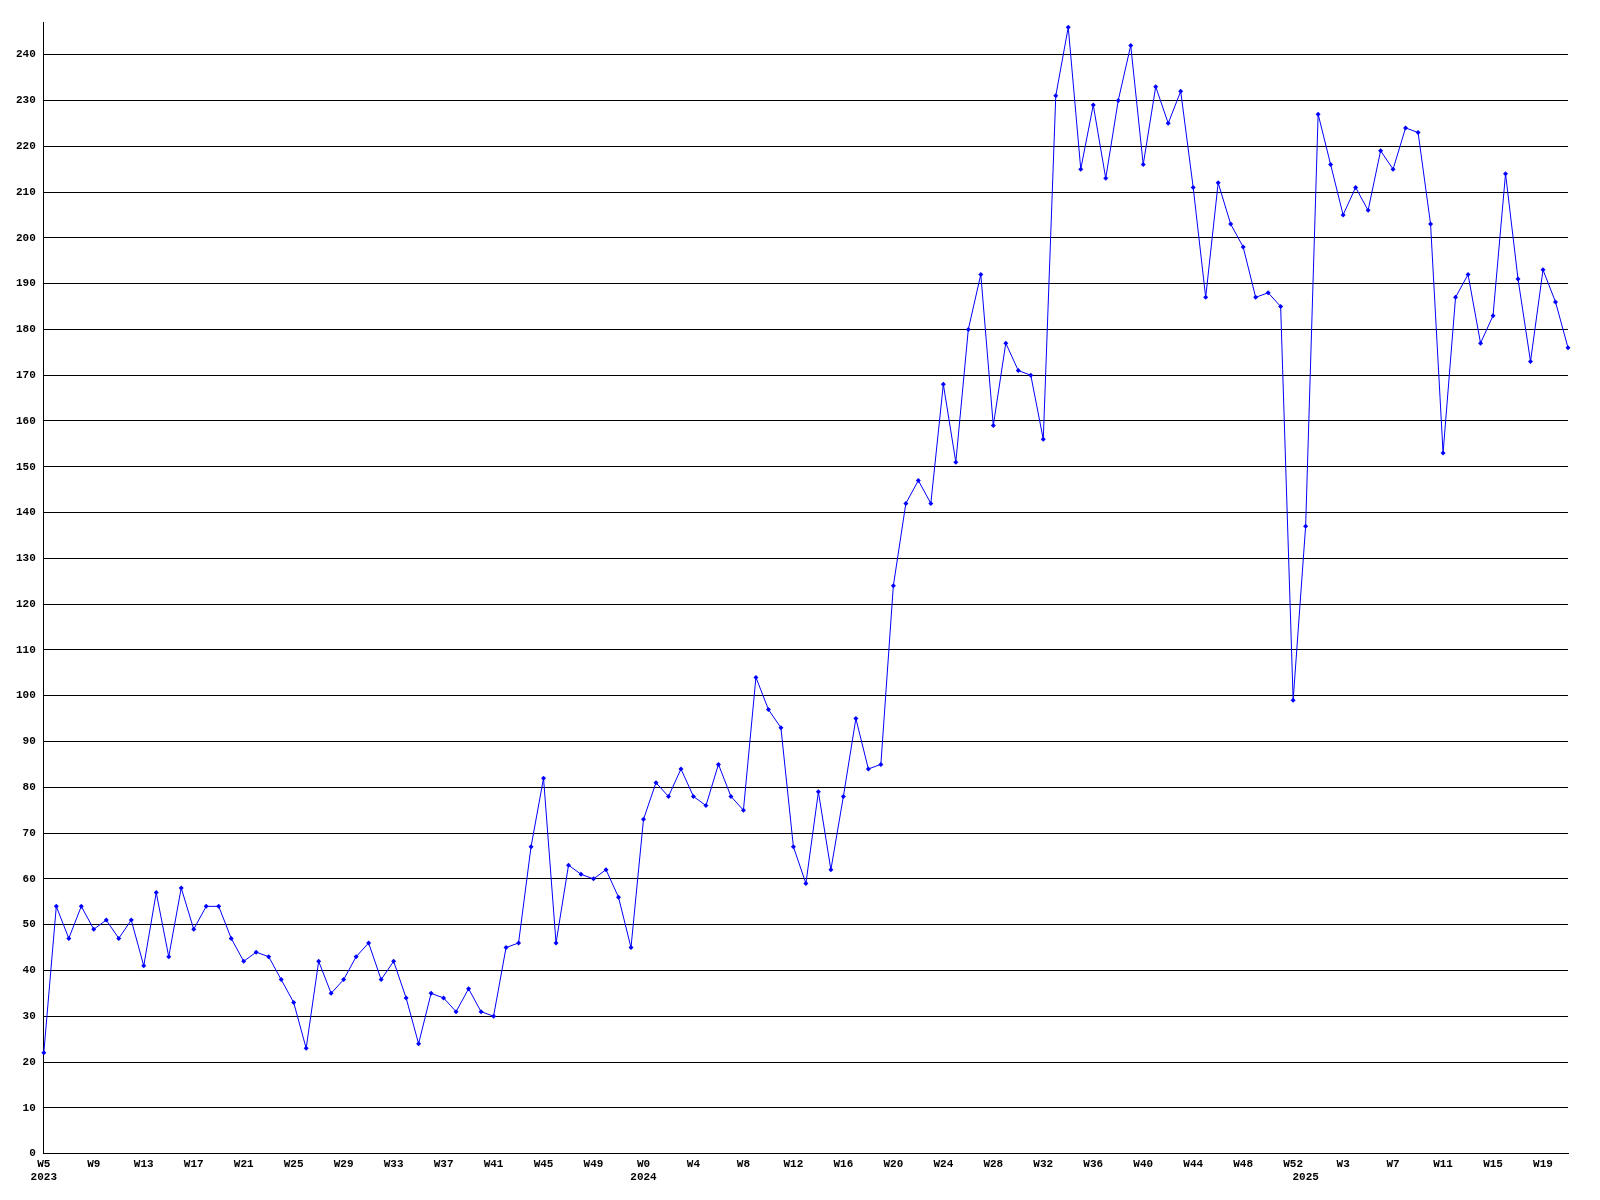 The height and width of the screenshot is (1200, 1600). I want to click on y-tick-label: 110, so click(25, 649).